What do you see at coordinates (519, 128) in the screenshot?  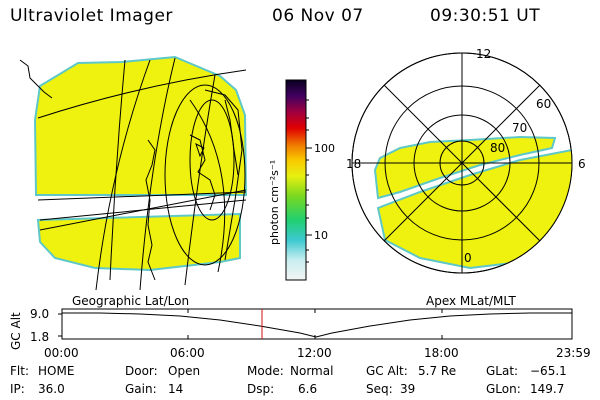 I see `mlat-label-70: 70` at bounding box center [519, 128].